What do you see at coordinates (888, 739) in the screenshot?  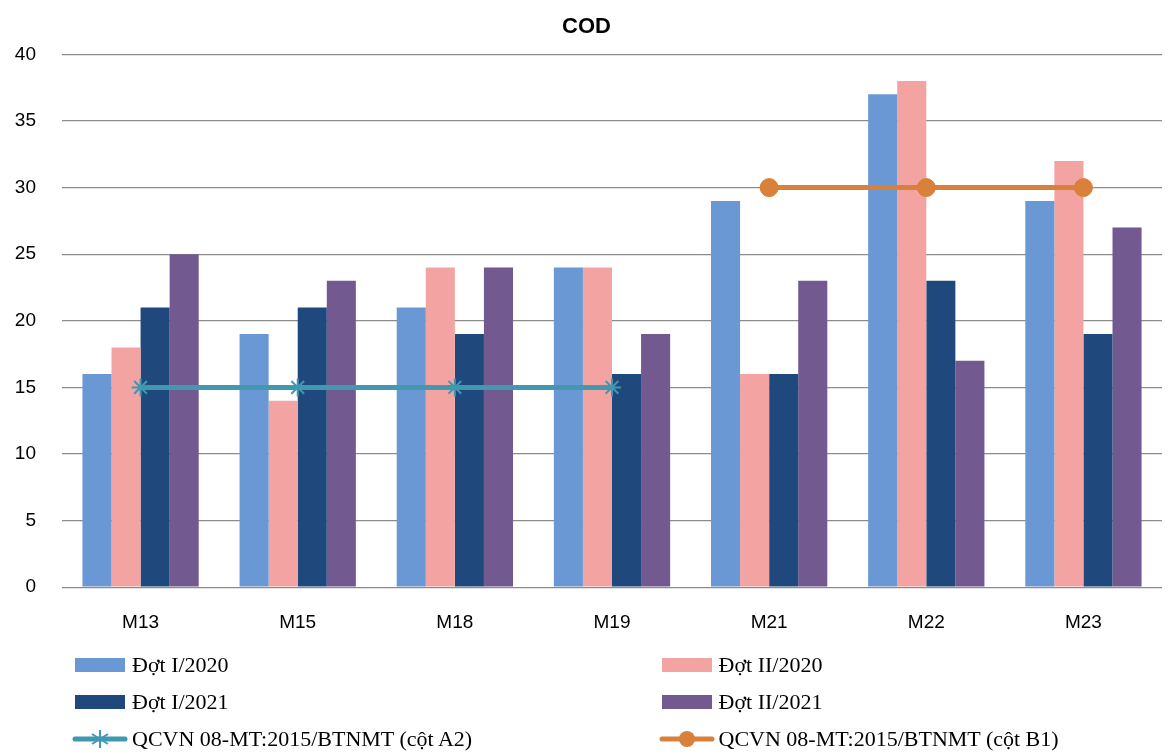 I see `legend-label: QCVN 08-MT:2015/BTNMT (cột B1)` at bounding box center [888, 739].